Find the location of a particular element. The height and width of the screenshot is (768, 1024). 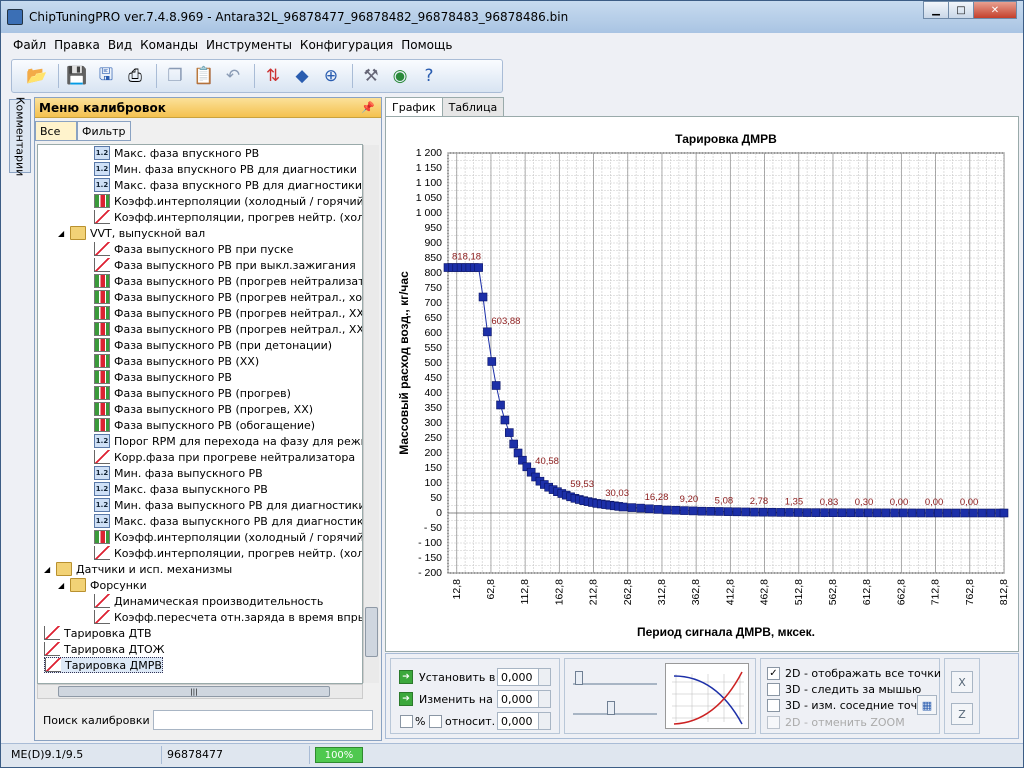

tab-chart: График is located at coordinates (414, 107).